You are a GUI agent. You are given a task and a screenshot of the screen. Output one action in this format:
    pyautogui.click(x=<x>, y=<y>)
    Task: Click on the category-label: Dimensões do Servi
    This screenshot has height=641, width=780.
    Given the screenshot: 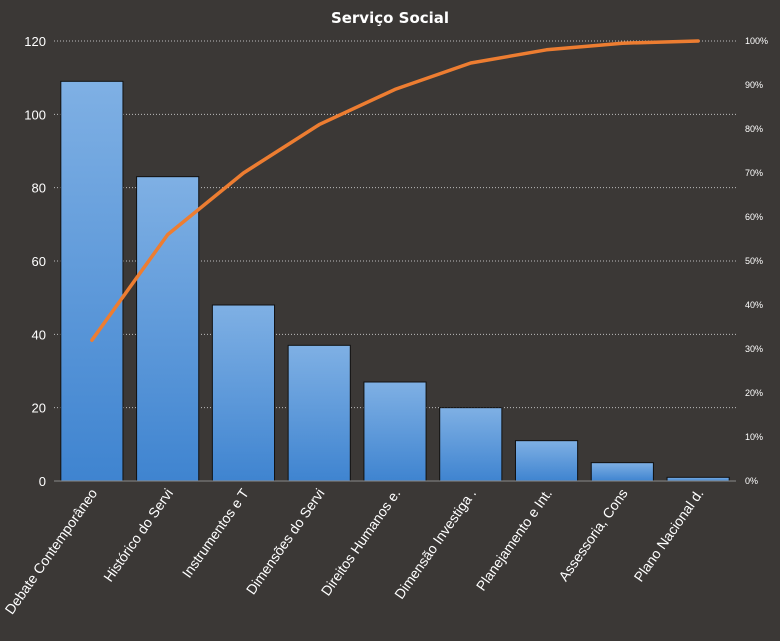 What is the action you would take?
    pyautogui.click(x=285, y=542)
    